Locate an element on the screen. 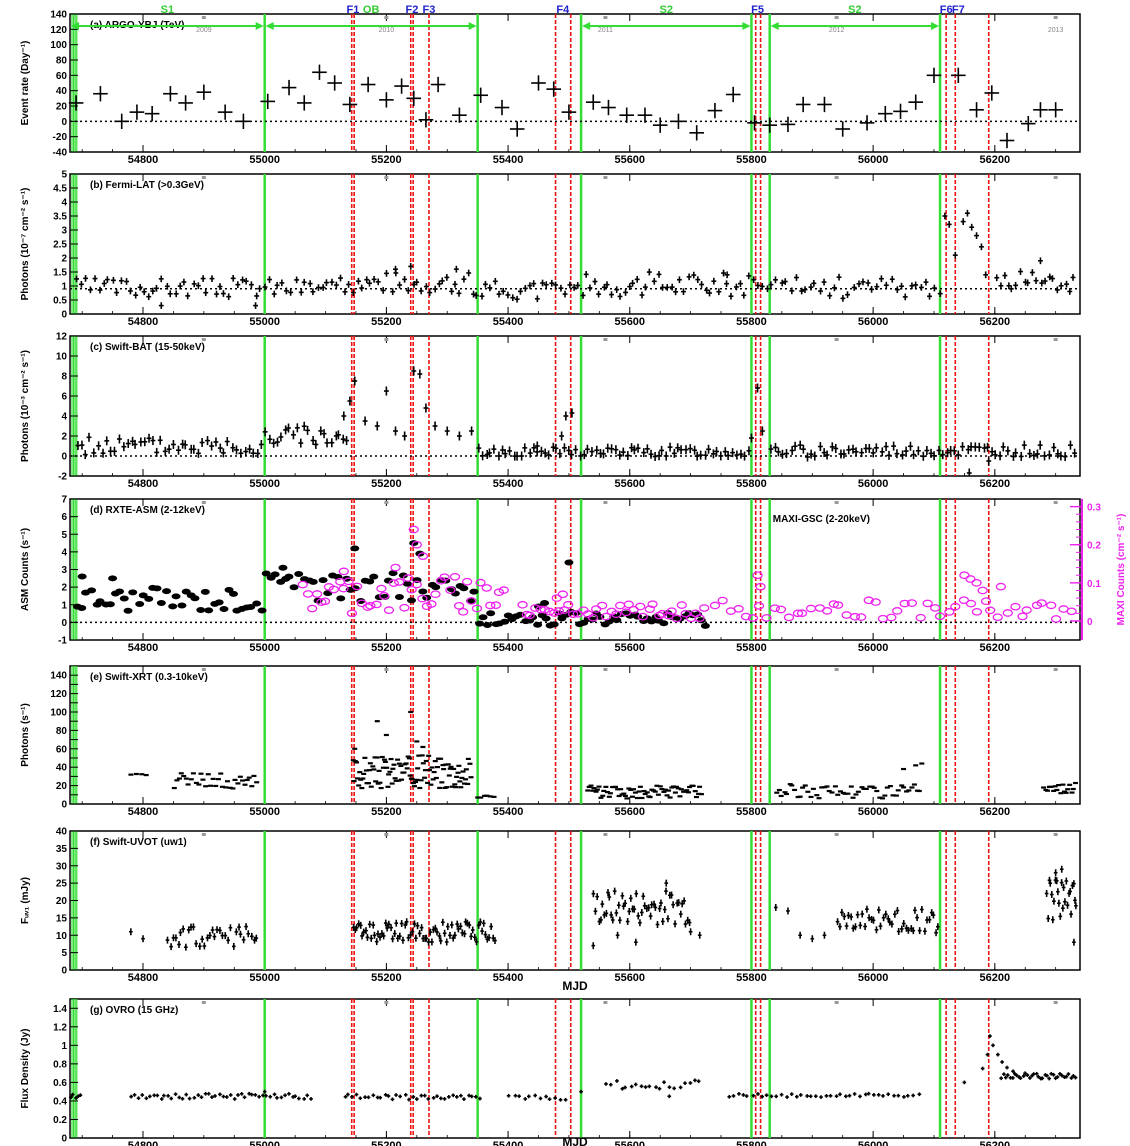  y-tick-label: 60 is located at coordinates (62, 749).